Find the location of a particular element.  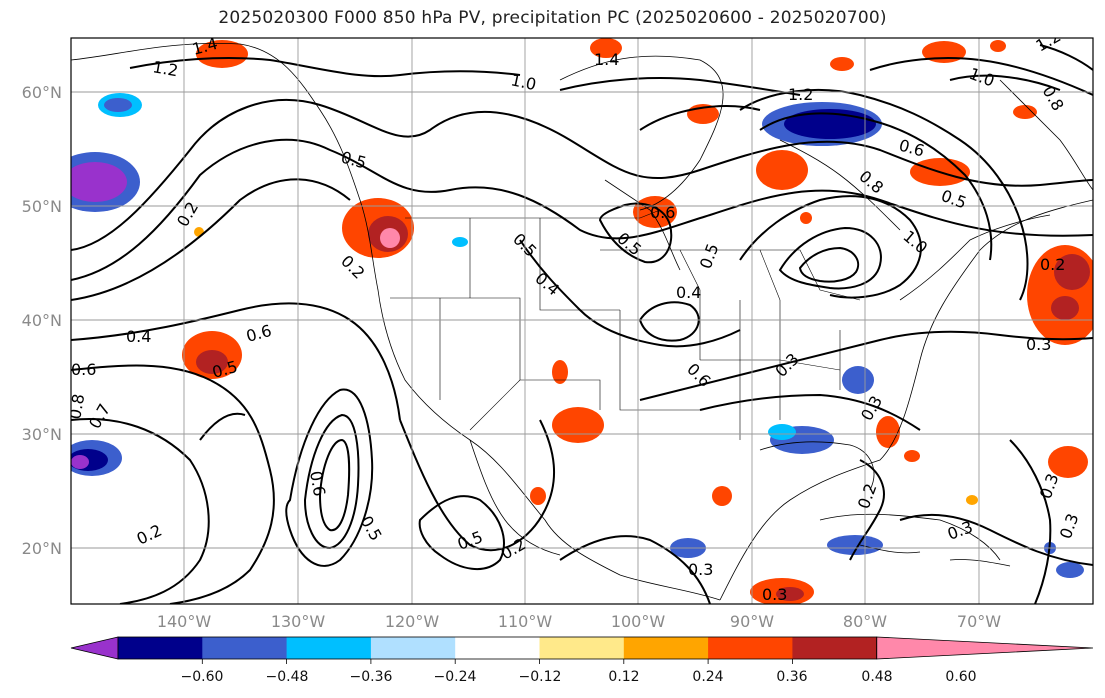

lon-label: 120°W is located at coordinates (412, 621).